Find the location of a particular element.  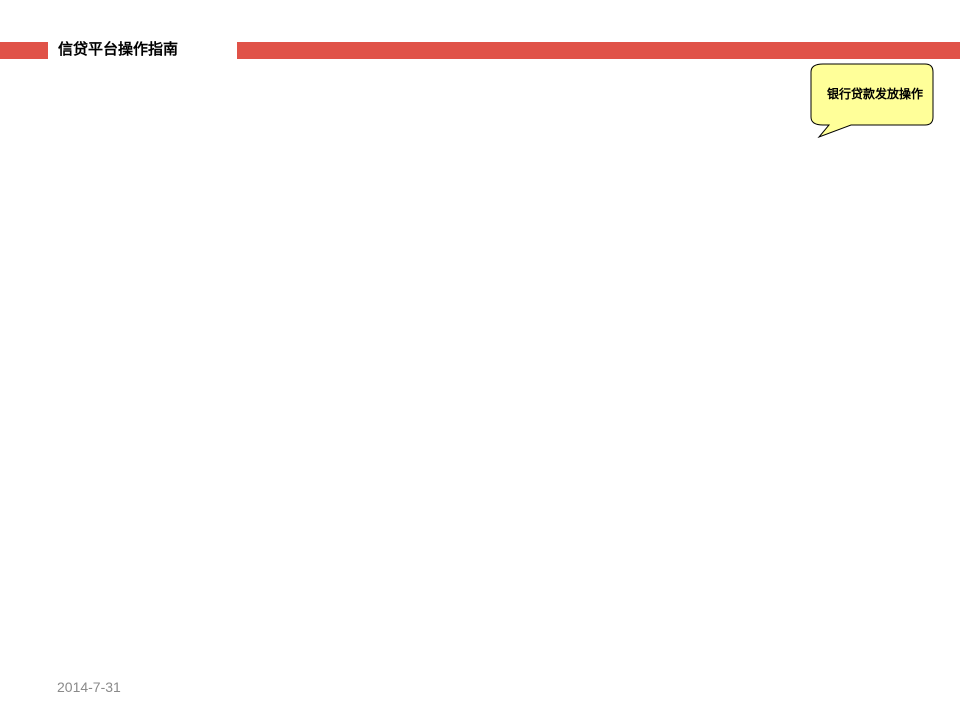

callout-bubble: 银行贷款发放操作 is located at coordinates (872, 101).